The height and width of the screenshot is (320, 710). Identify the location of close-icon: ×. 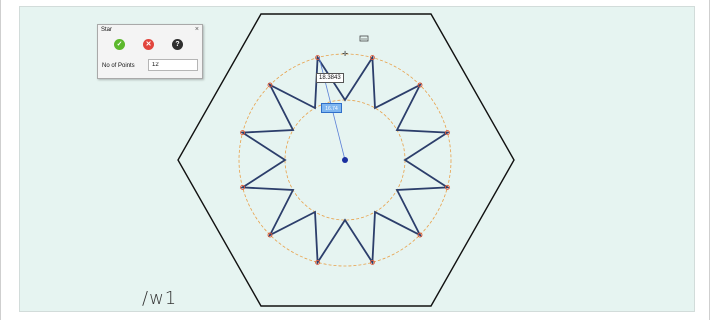
(196, 29).